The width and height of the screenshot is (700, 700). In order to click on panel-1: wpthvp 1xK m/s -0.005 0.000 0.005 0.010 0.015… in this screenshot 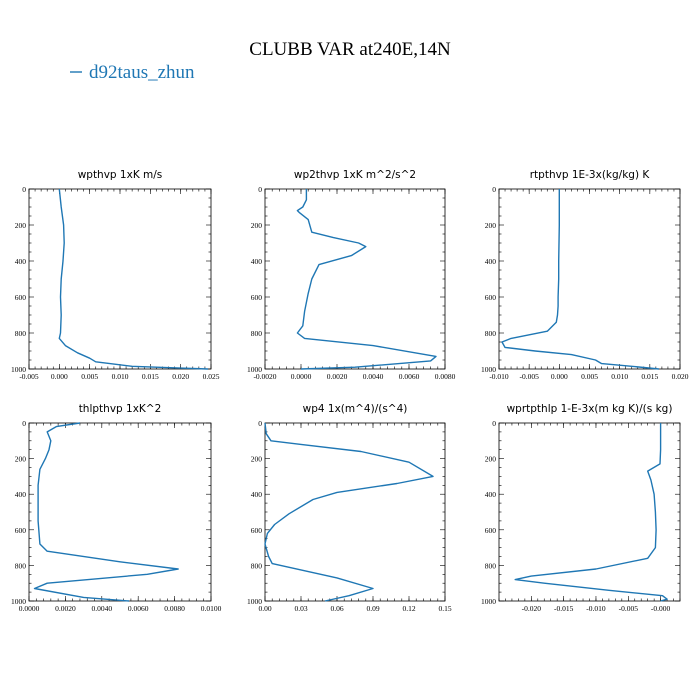, I will do `click(115, 275)`.